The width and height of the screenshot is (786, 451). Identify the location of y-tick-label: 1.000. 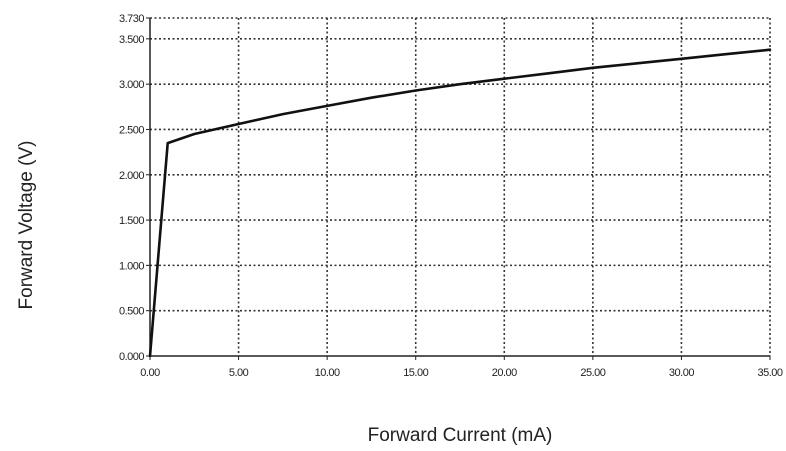
(131, 266).